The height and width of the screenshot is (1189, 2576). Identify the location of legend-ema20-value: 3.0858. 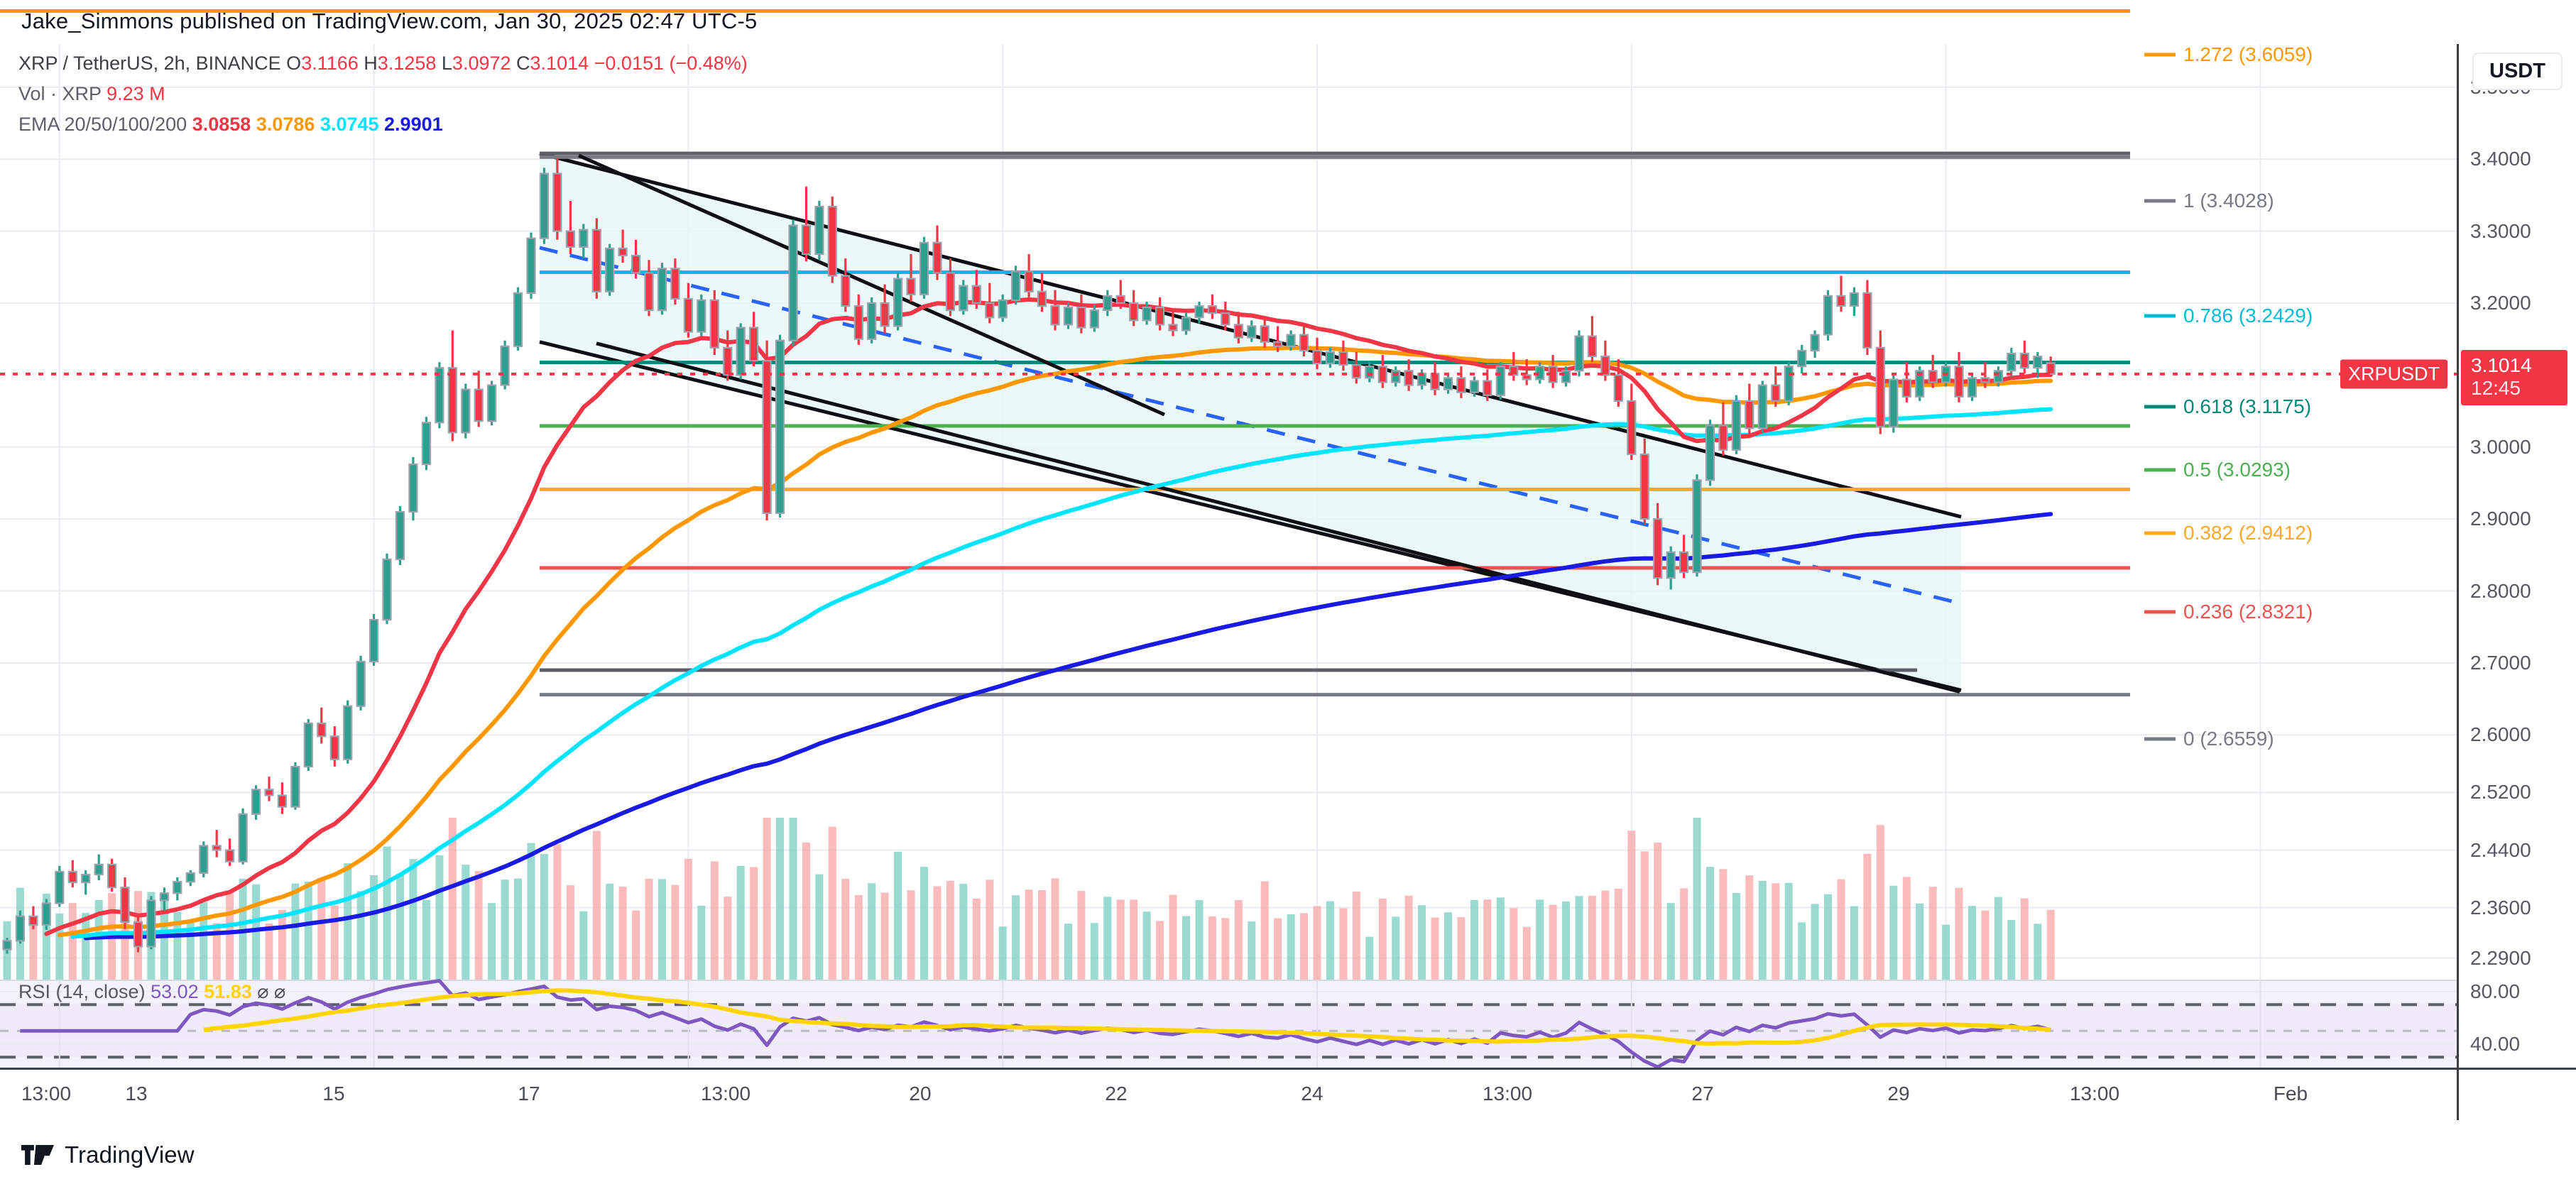
(221, 124).